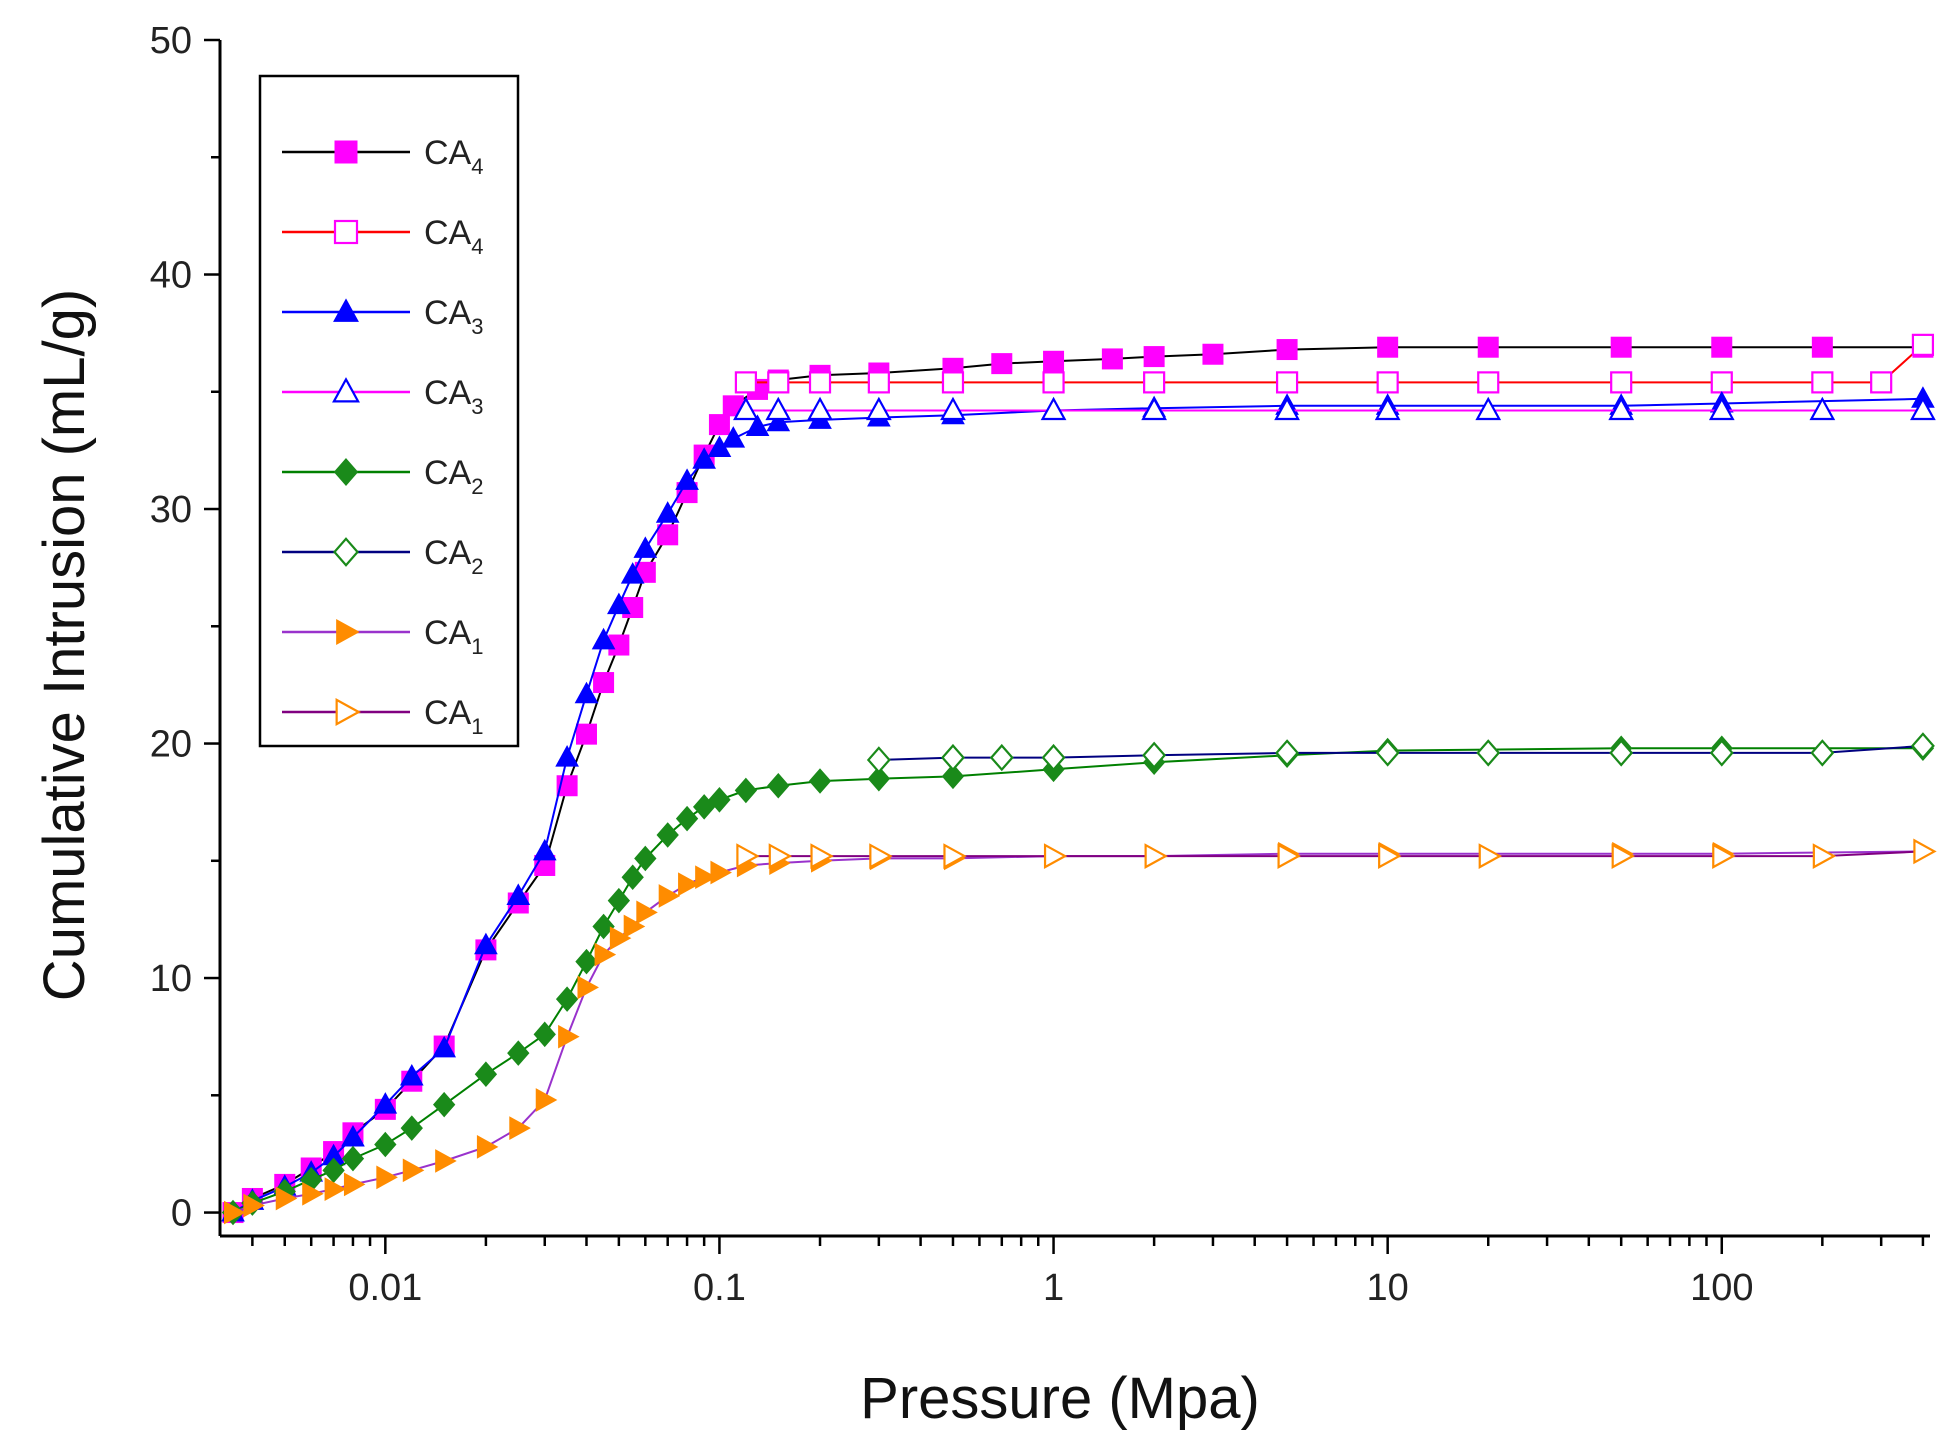 The image size is (1951, 1448). I want to click on y-tick-label: 20, so click(171, 745).